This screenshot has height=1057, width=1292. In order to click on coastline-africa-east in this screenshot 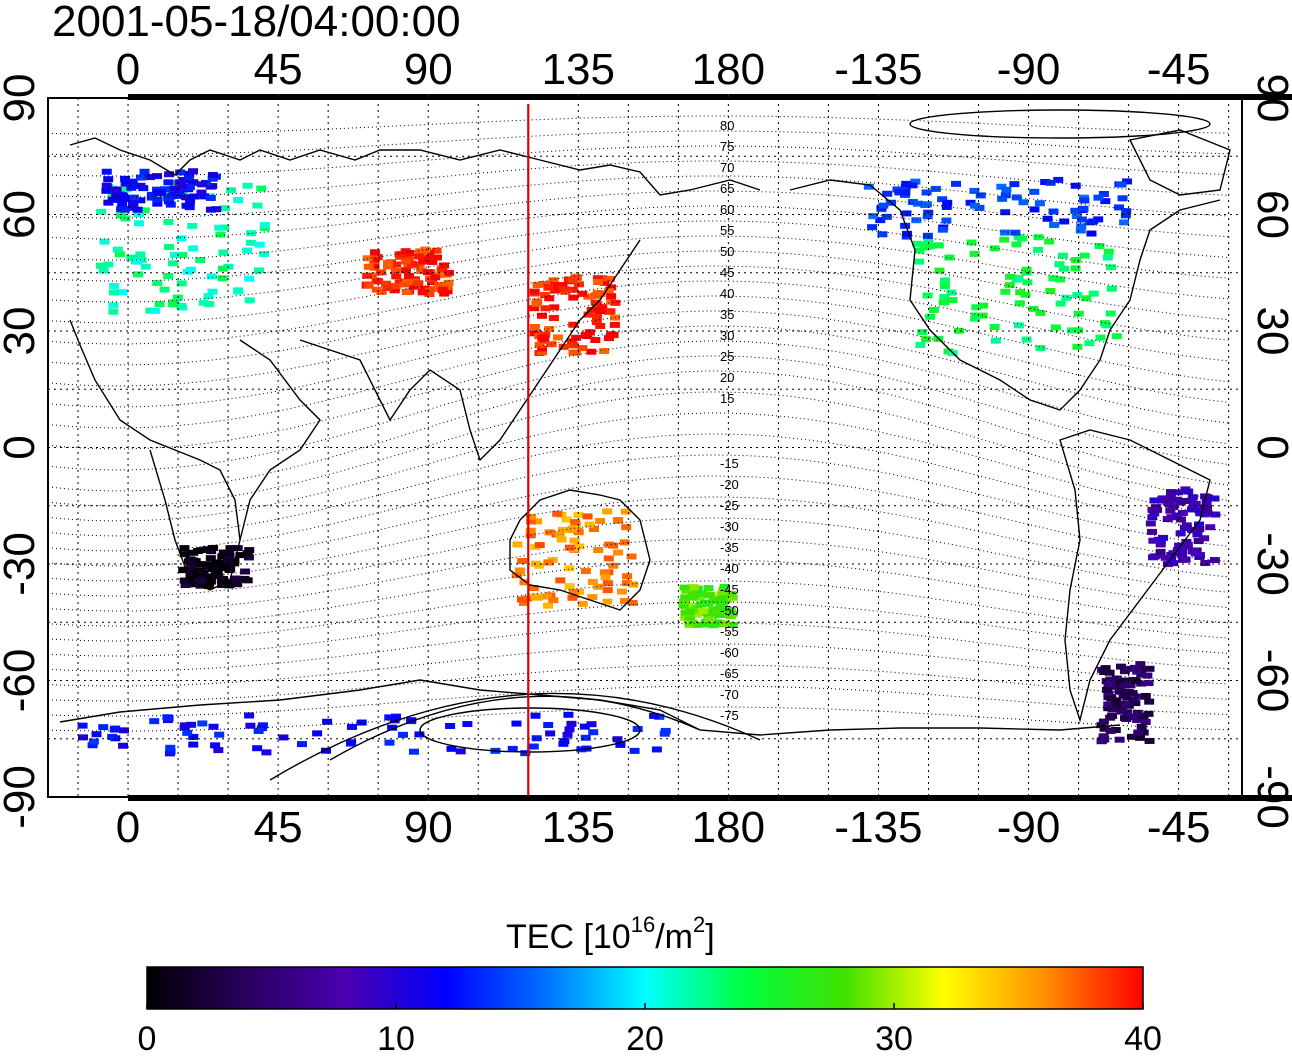, I will do `click(280, 440)`.